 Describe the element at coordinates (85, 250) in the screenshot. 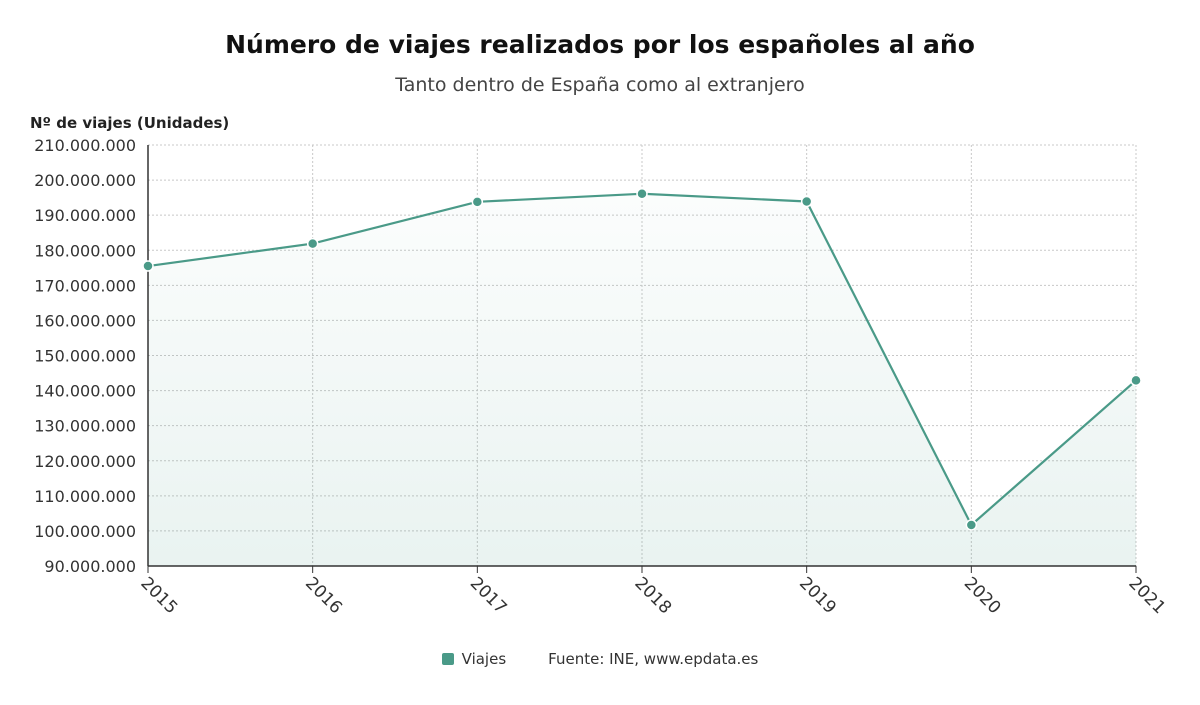

I see `y-tick-label: 180.000.000` at that location.